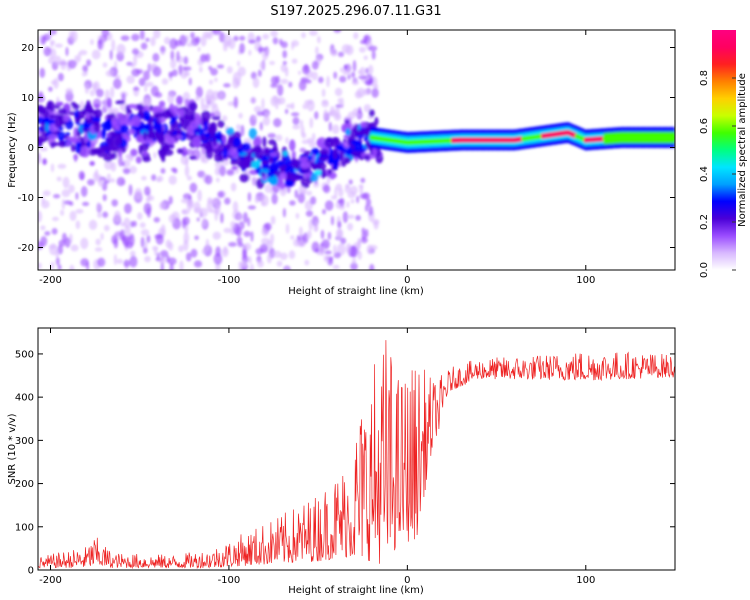 This screenshot has width=750, height=600. I want to click on colorbar-tick-label: 0.2, so click(704, 222).